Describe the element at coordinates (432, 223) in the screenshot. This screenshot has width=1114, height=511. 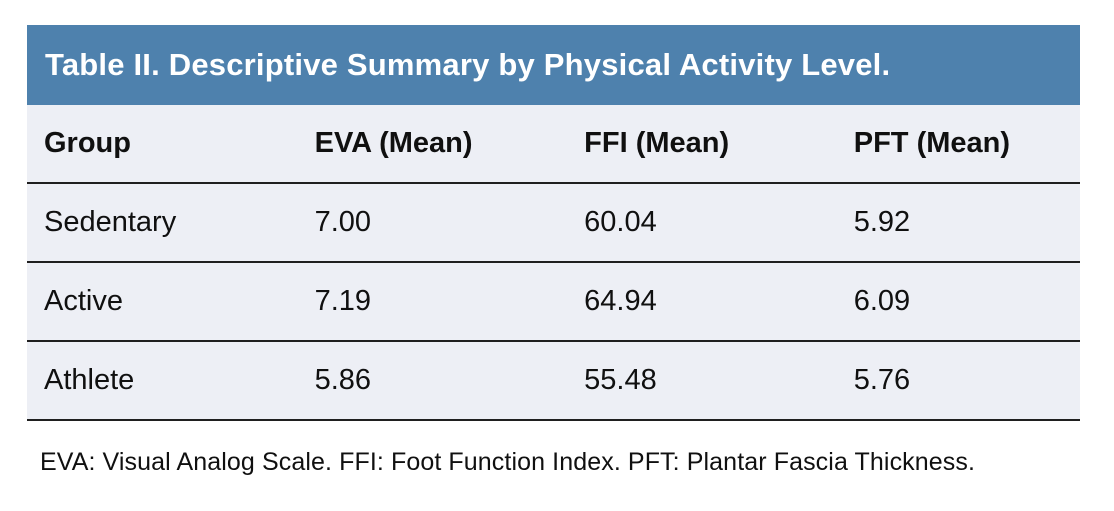
I see `cell-eva: 7.00` at that location.